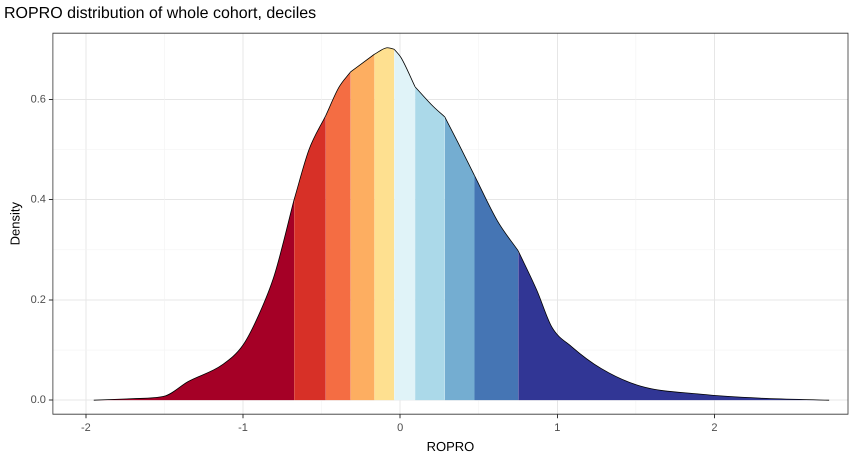  Describe the element at coordinates (38, 300) in the screenshot. I see `y-tick-label: 0.2` at that location.